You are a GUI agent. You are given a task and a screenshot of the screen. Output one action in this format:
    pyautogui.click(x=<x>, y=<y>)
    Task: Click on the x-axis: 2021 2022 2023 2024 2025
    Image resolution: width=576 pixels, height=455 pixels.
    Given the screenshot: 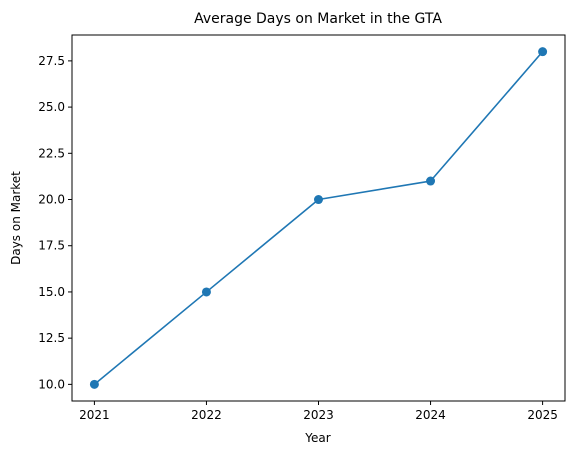 What is the action you would take?
    pyautogui.click(x=318, y=411)
    